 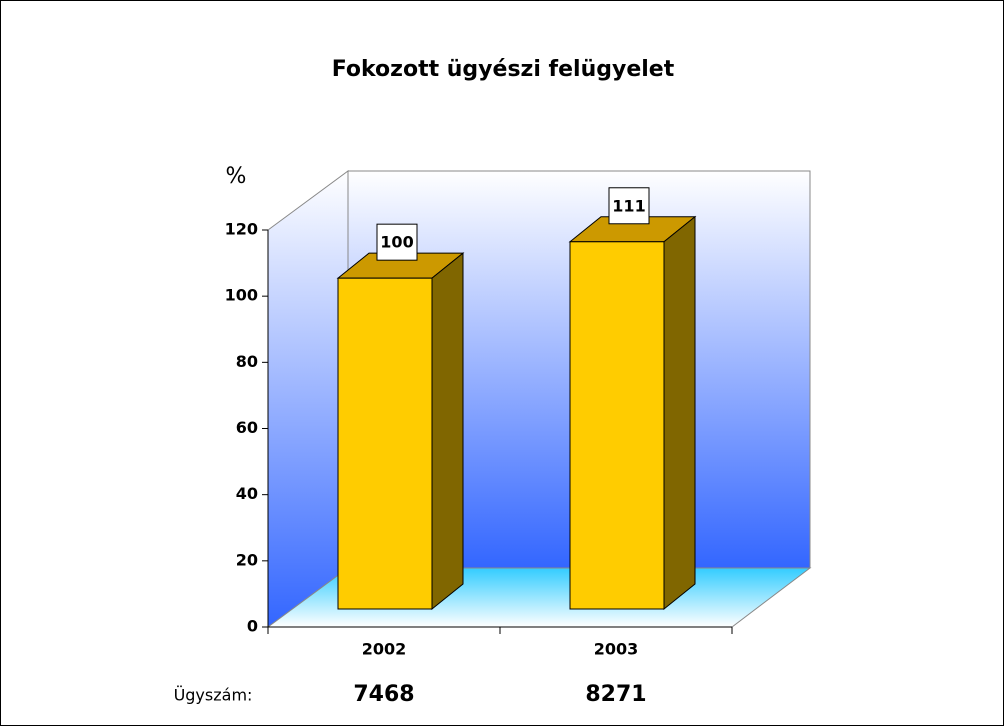 I want to click on y-tick-label: 60, so click(x=247, y=427).